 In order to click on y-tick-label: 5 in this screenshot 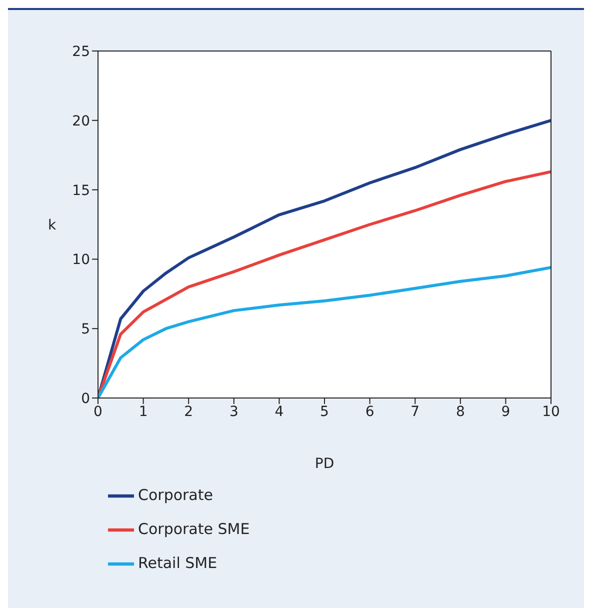, I will do `click(85, 330)`.